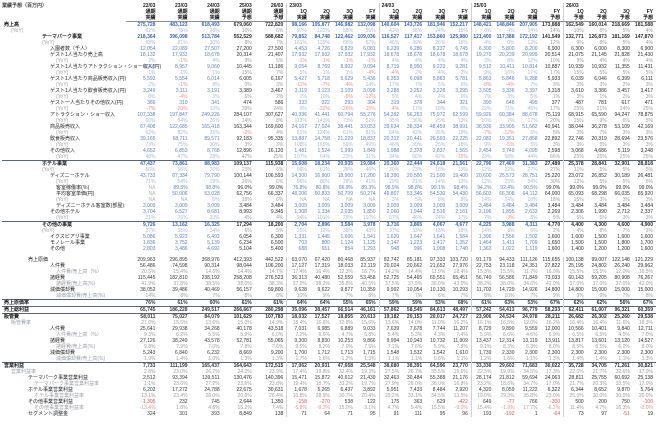 The image size is (660, 442). I want to click on table-cell: 80,468, so click(345, 260).